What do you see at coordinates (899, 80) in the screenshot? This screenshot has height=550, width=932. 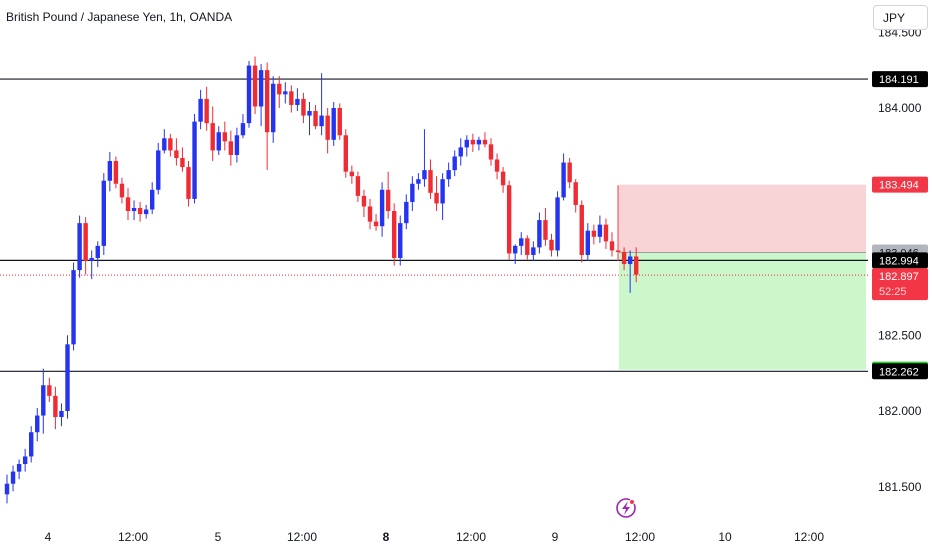 I see `price-tag-text: 184.191` at bounding box center [899, 80].